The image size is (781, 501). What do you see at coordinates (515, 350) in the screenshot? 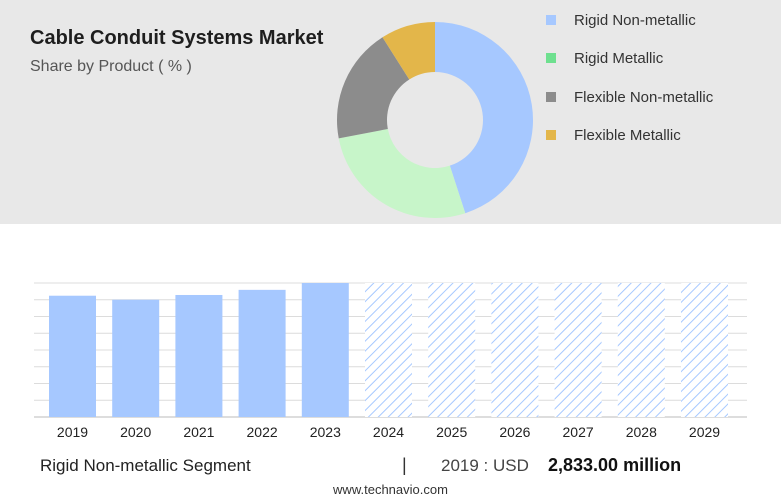
I see `forecast-bar-2026` at bounding box center [515, 350].